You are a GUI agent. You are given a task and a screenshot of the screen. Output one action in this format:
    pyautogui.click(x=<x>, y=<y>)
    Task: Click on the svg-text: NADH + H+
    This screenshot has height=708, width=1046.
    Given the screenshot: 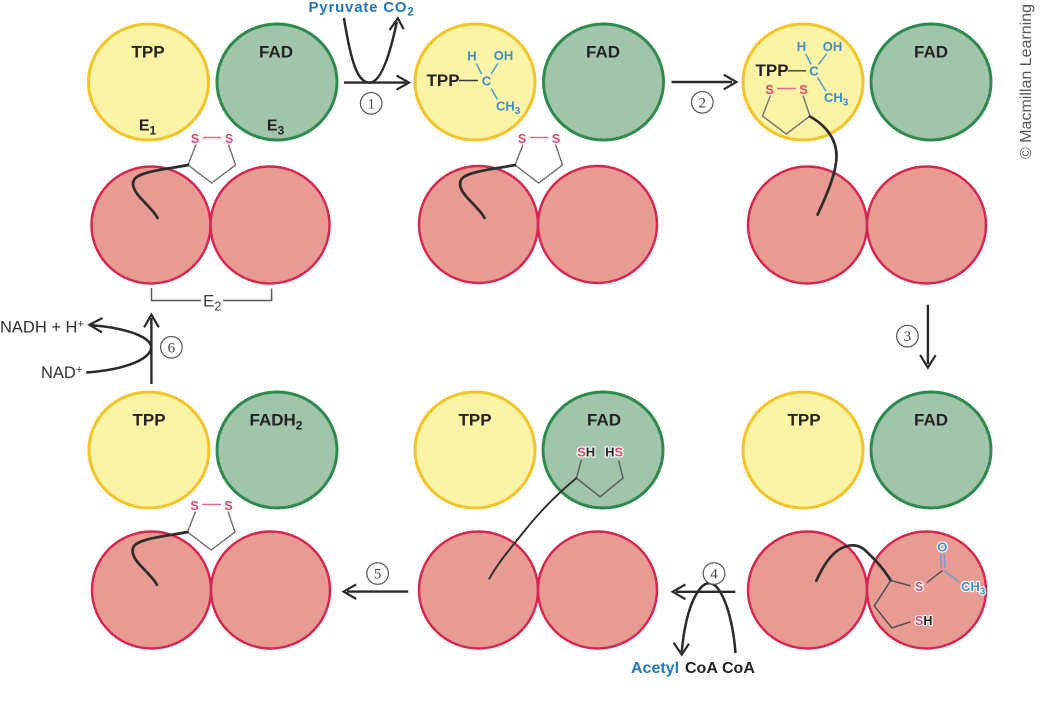 What is the action you would take?
    pyautogui.click(x=42, y=327)
    